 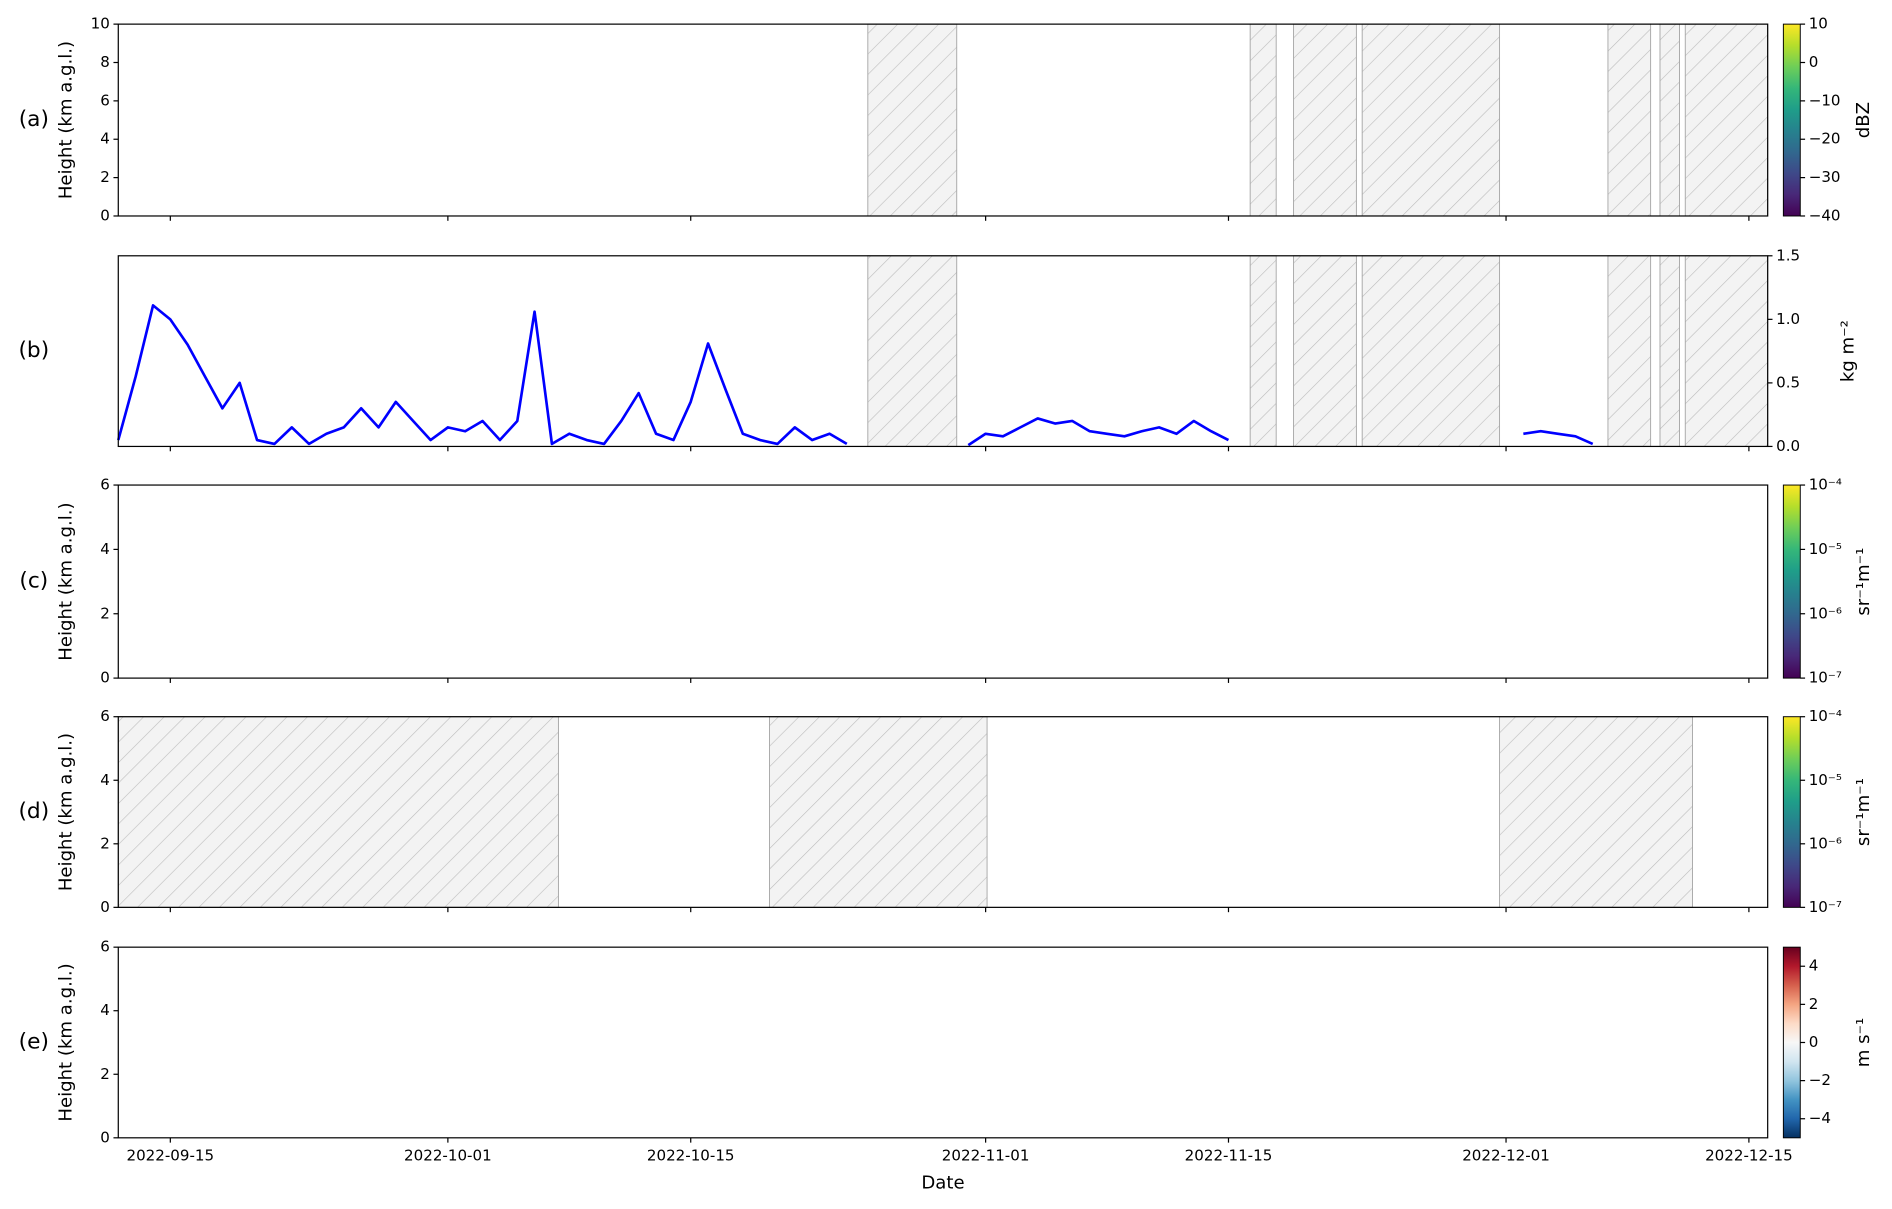 What do you see at coordinates (1820, 1118) in the screenshot?
I see `colorbar-tick-label: −4` at bounding box center [1820, 1118].